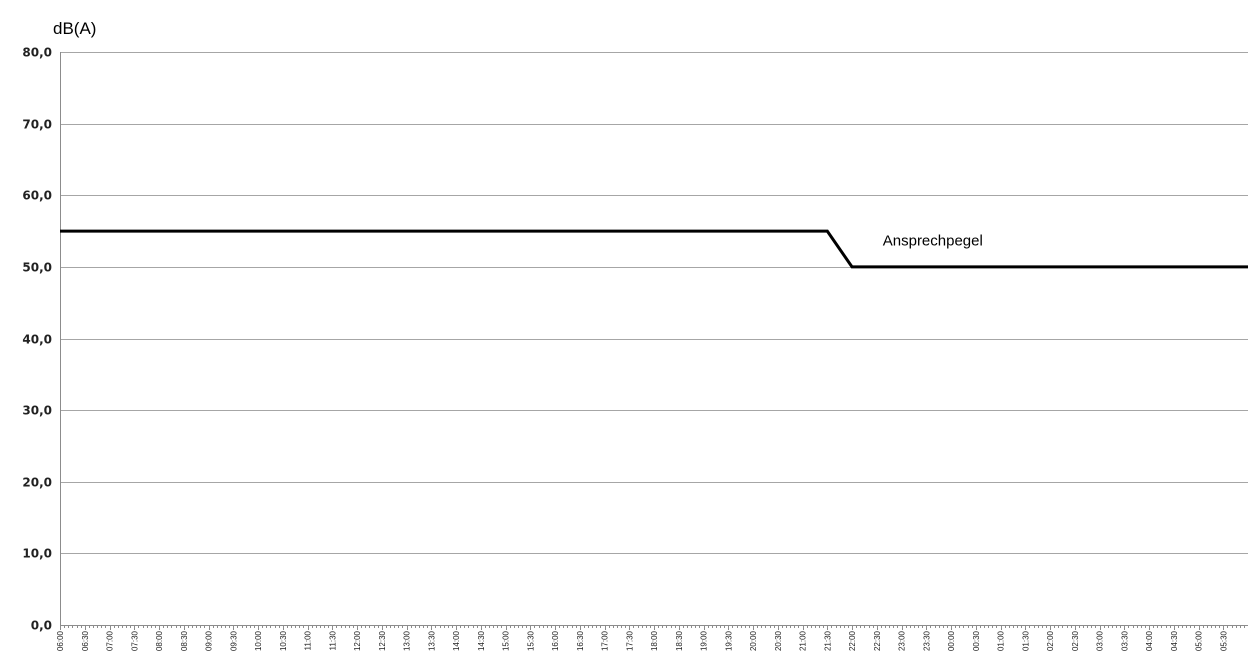 Image resolution: width=1248 pixels, height=660 pixels. I want to click on x-tick-label: 15:00, so click(506, 640).